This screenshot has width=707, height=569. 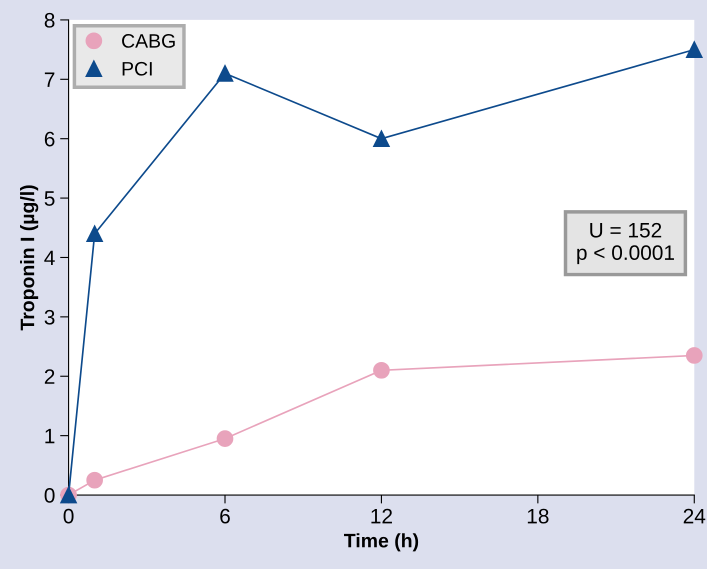 What do you see at coordinates (49, 20) in the screenshot?
I see `y-tick-label: 8` at bounding box center [49, 20].